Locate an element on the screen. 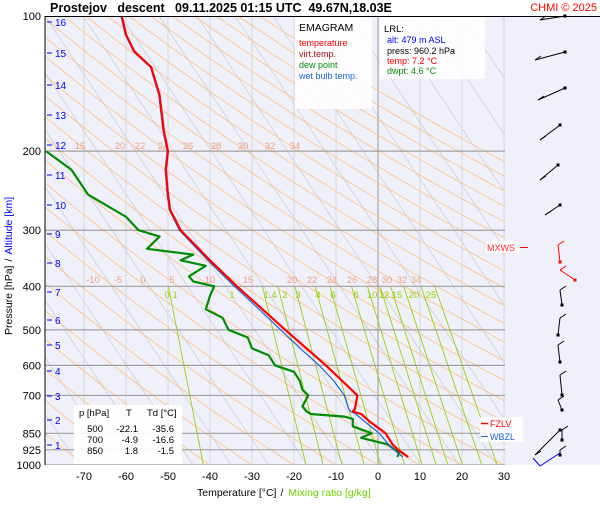 Image resolution: width=600 pixels, height=505 pixels. copyright: CHMI © 2025 is located at coordinates (563, 8).